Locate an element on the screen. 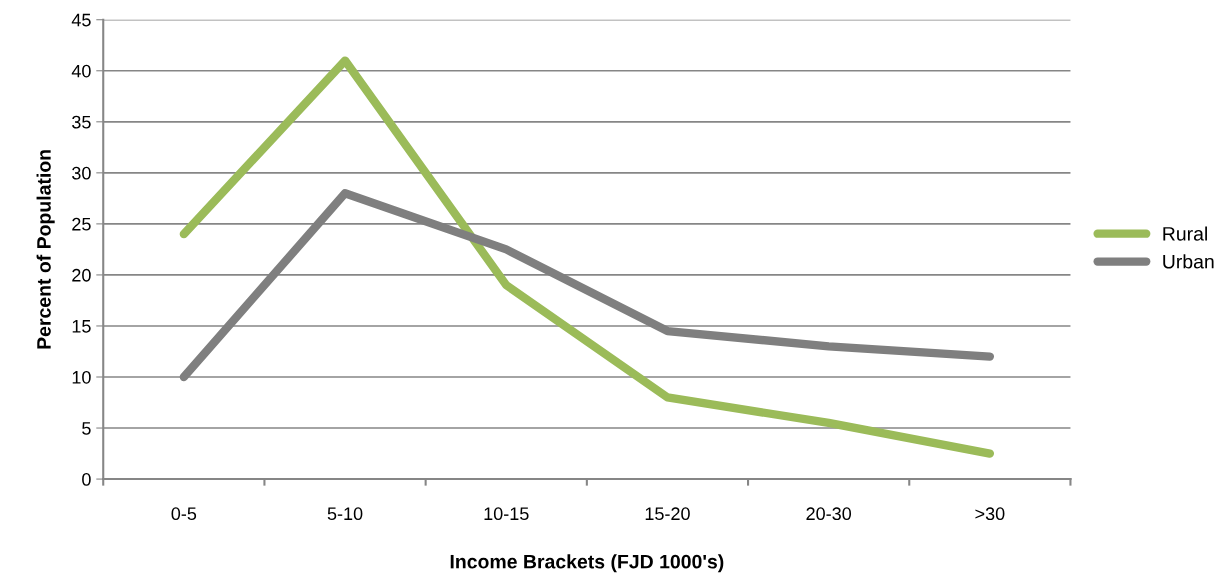  y-tick-label: 45 is located at coordinates (81, 20).